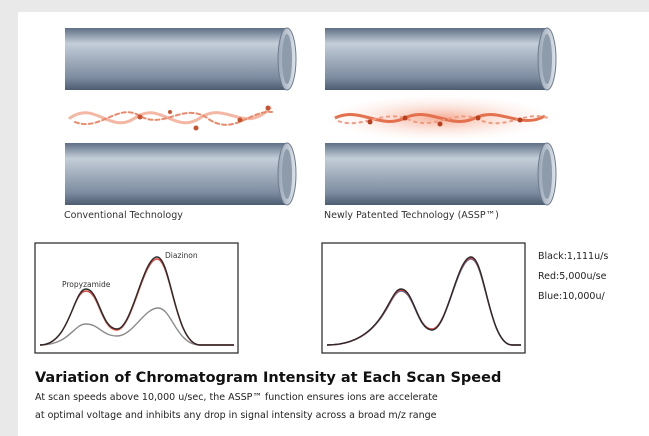  I want to click on peak-label: Diazinon, so click(181, 255).